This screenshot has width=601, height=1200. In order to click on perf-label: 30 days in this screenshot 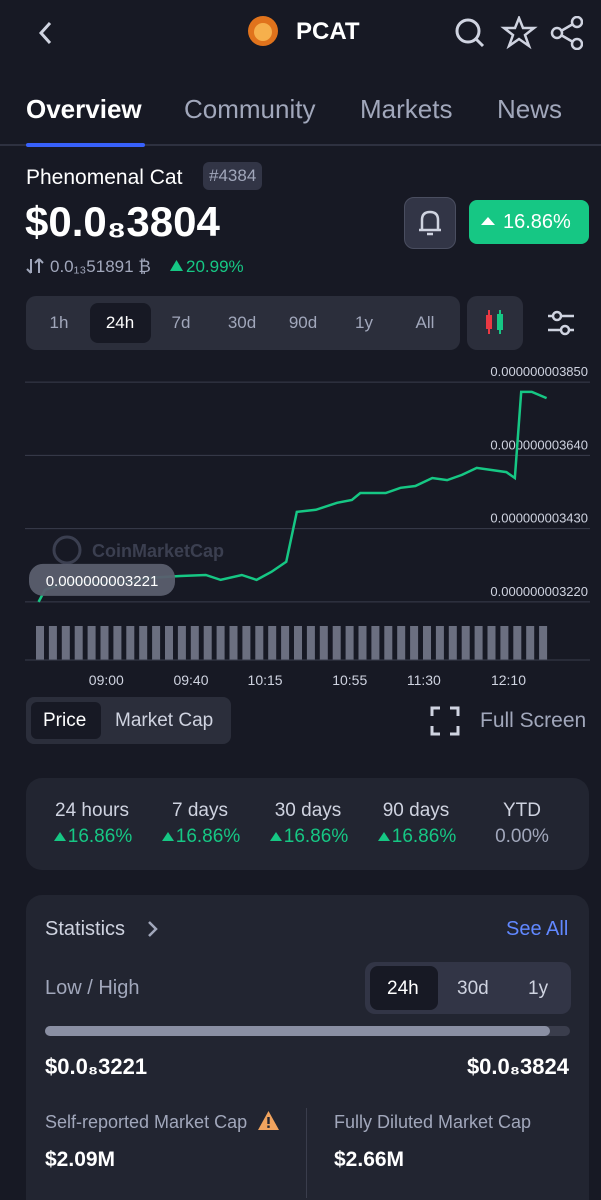, I will do `click(308, 810)`.